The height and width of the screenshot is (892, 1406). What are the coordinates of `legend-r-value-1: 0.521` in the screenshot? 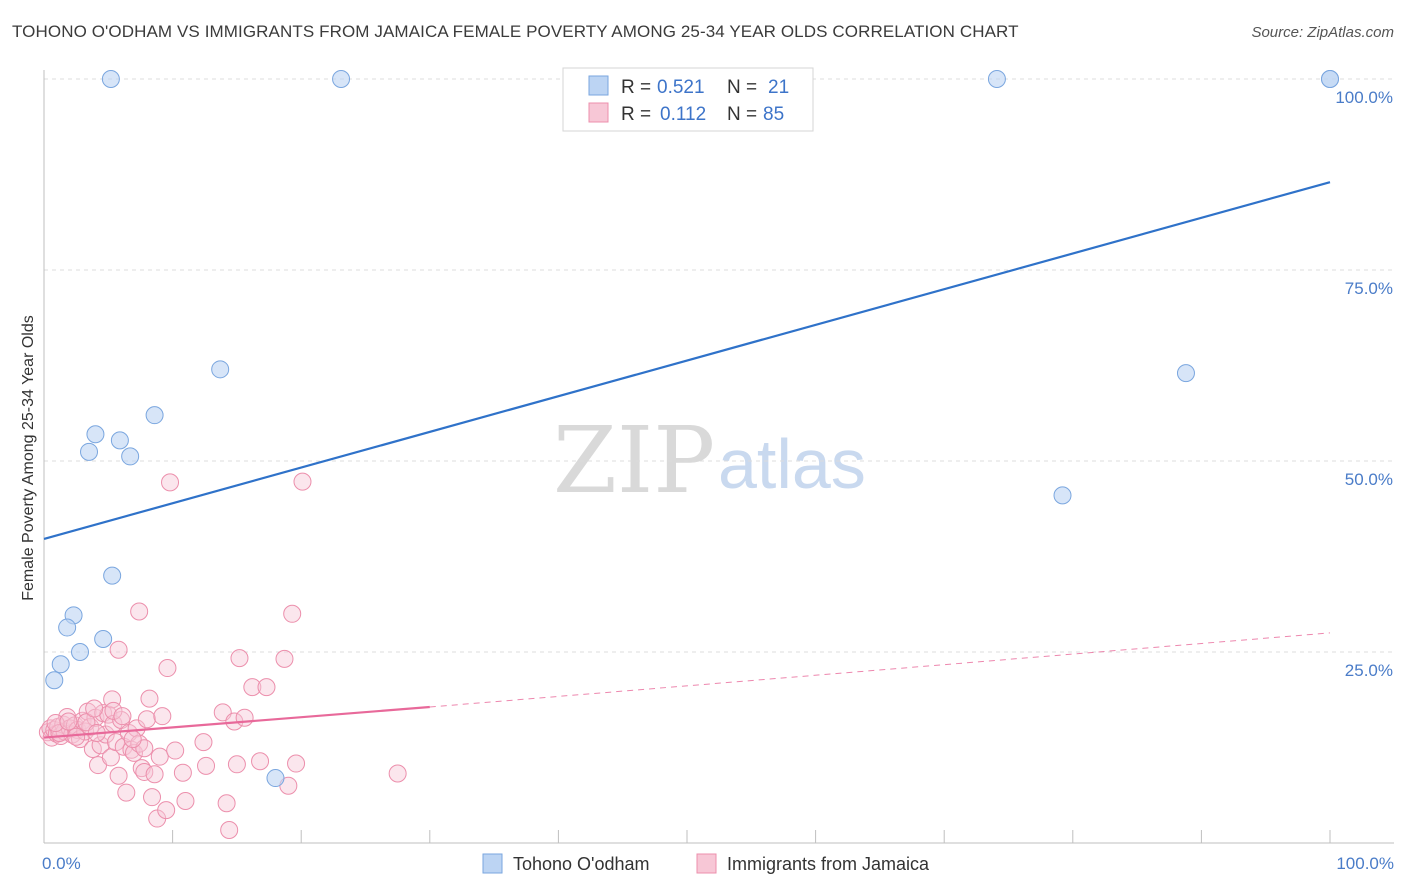 It's located at (681, 87).